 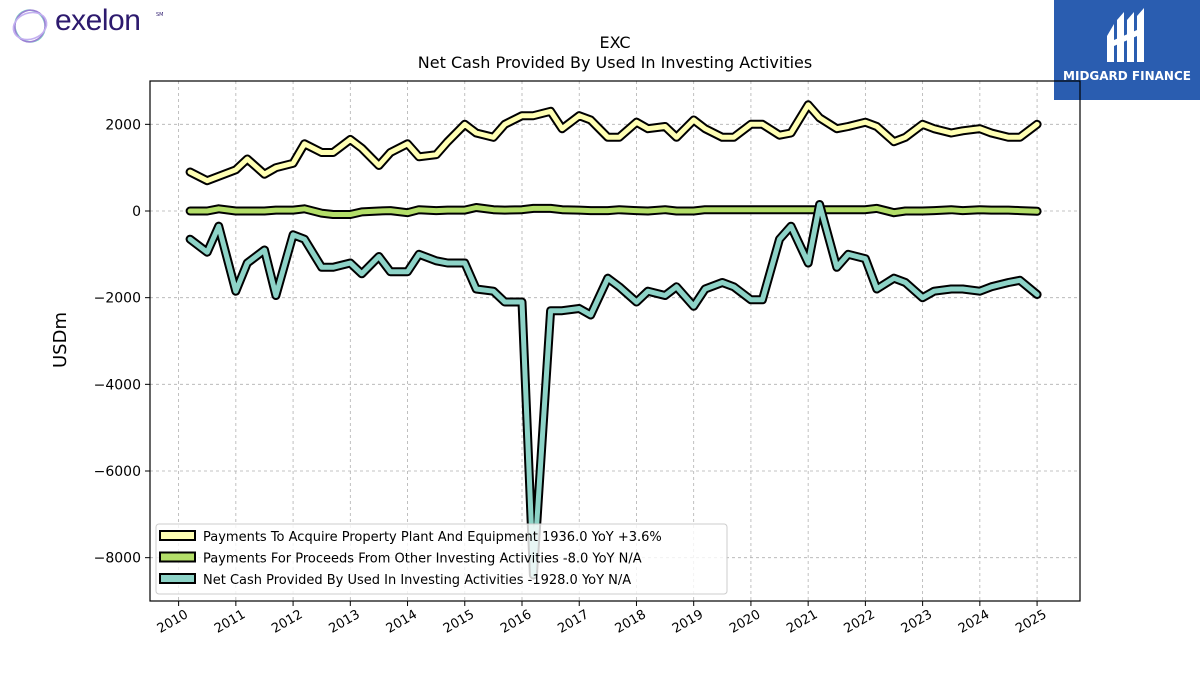 What do you see at coordinates (117, 559) in the screenshot?
I see `y-tick-label: −8000` at bounding box center [117, 559].